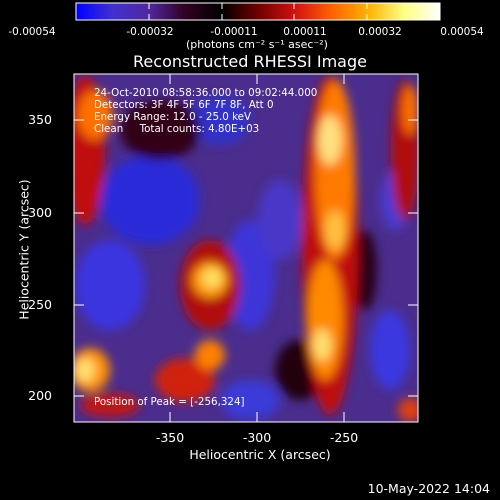 This screenshot has height=500, width=500. Describe the element at coordinates (380, 32) in the screenshot. I see `colorbar-tick-label: 0.00032` at that location.